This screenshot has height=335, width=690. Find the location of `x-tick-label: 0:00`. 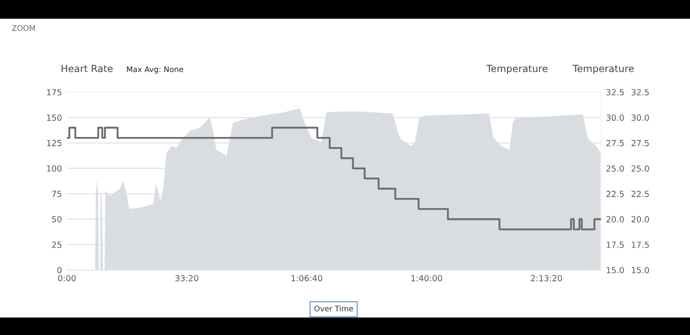

x-tick-label: 0:00 is located at coordinates (67, 278).